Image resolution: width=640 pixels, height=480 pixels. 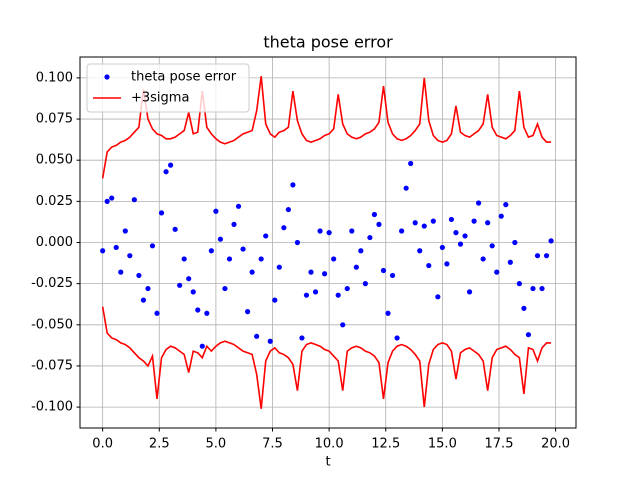 I want to click on legend-box, so click(x=168, y=88).